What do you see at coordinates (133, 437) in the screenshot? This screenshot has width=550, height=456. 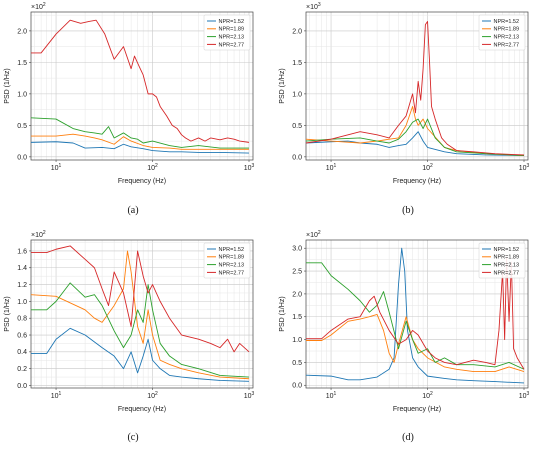 I see `caption-c: (c)` at bounding box center [133, 437].